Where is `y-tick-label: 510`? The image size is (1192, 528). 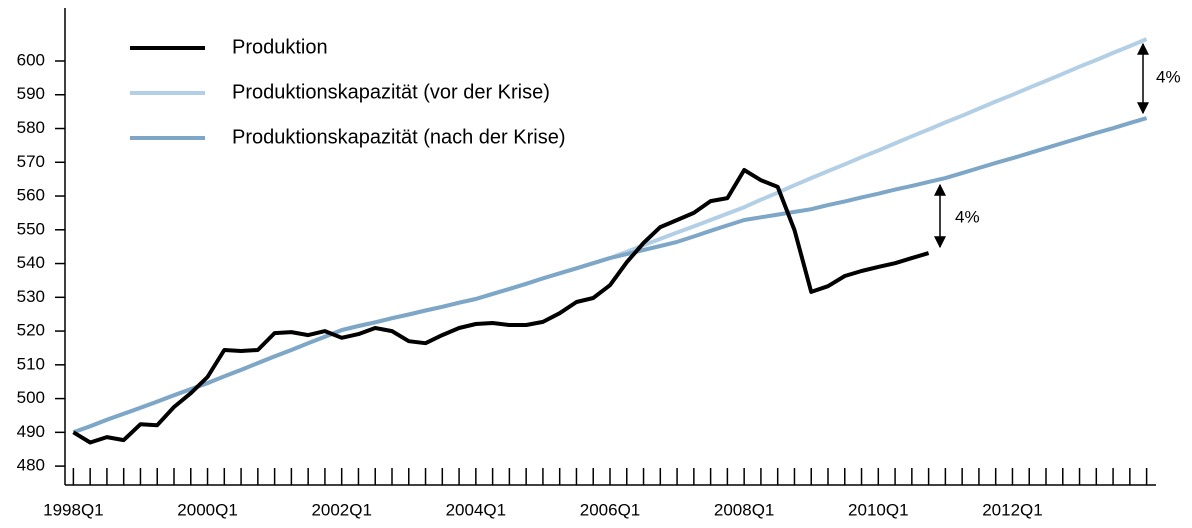
y-tick-label: 510 is located at coordinates (31, 363).